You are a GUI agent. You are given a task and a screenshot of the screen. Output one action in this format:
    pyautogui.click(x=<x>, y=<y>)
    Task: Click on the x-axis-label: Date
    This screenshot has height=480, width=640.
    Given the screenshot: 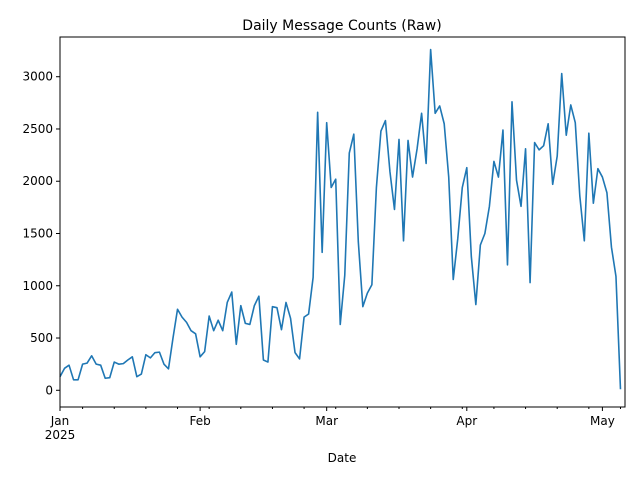 What is the action you would take?
    pyautogui.click(x=342, y=458)
    